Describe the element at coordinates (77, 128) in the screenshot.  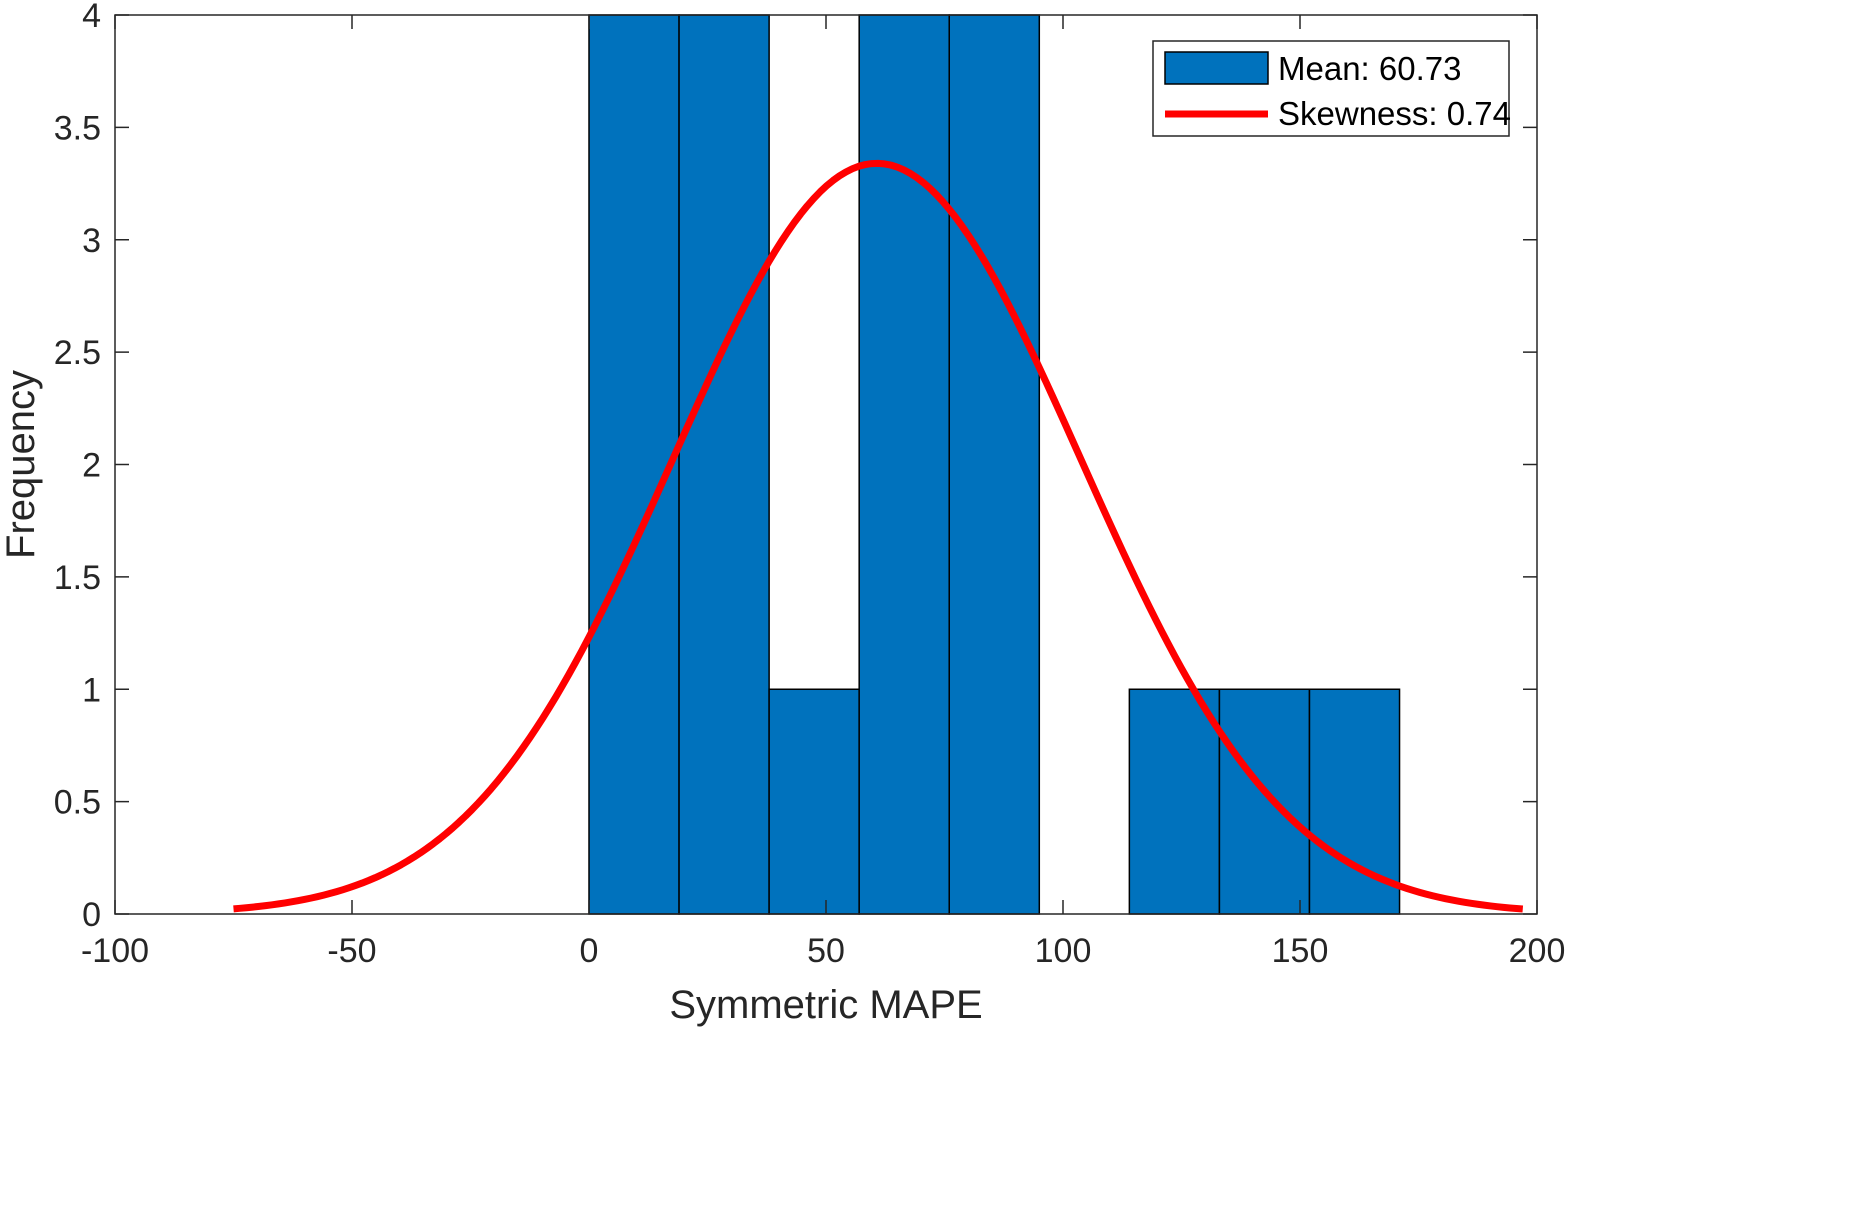
I see `y-tick-label-7: 3.5` at that location.